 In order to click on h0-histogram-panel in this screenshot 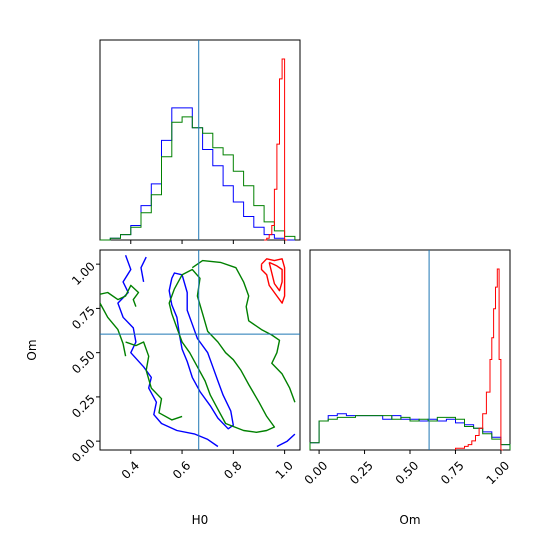, I will do `click(200, 141)`.